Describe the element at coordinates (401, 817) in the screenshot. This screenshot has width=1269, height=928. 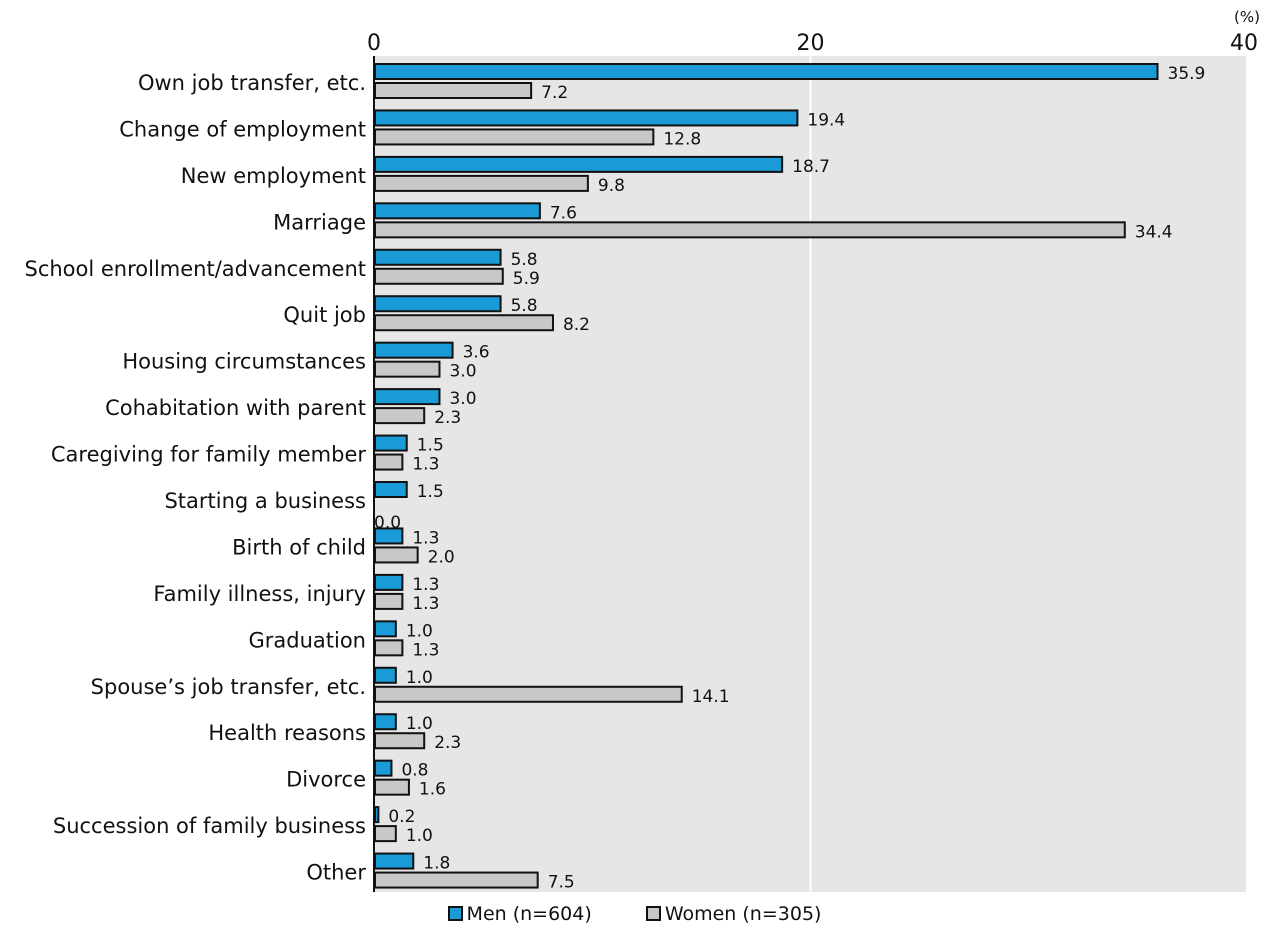
I see `data-label-men: 0.2` at that location.